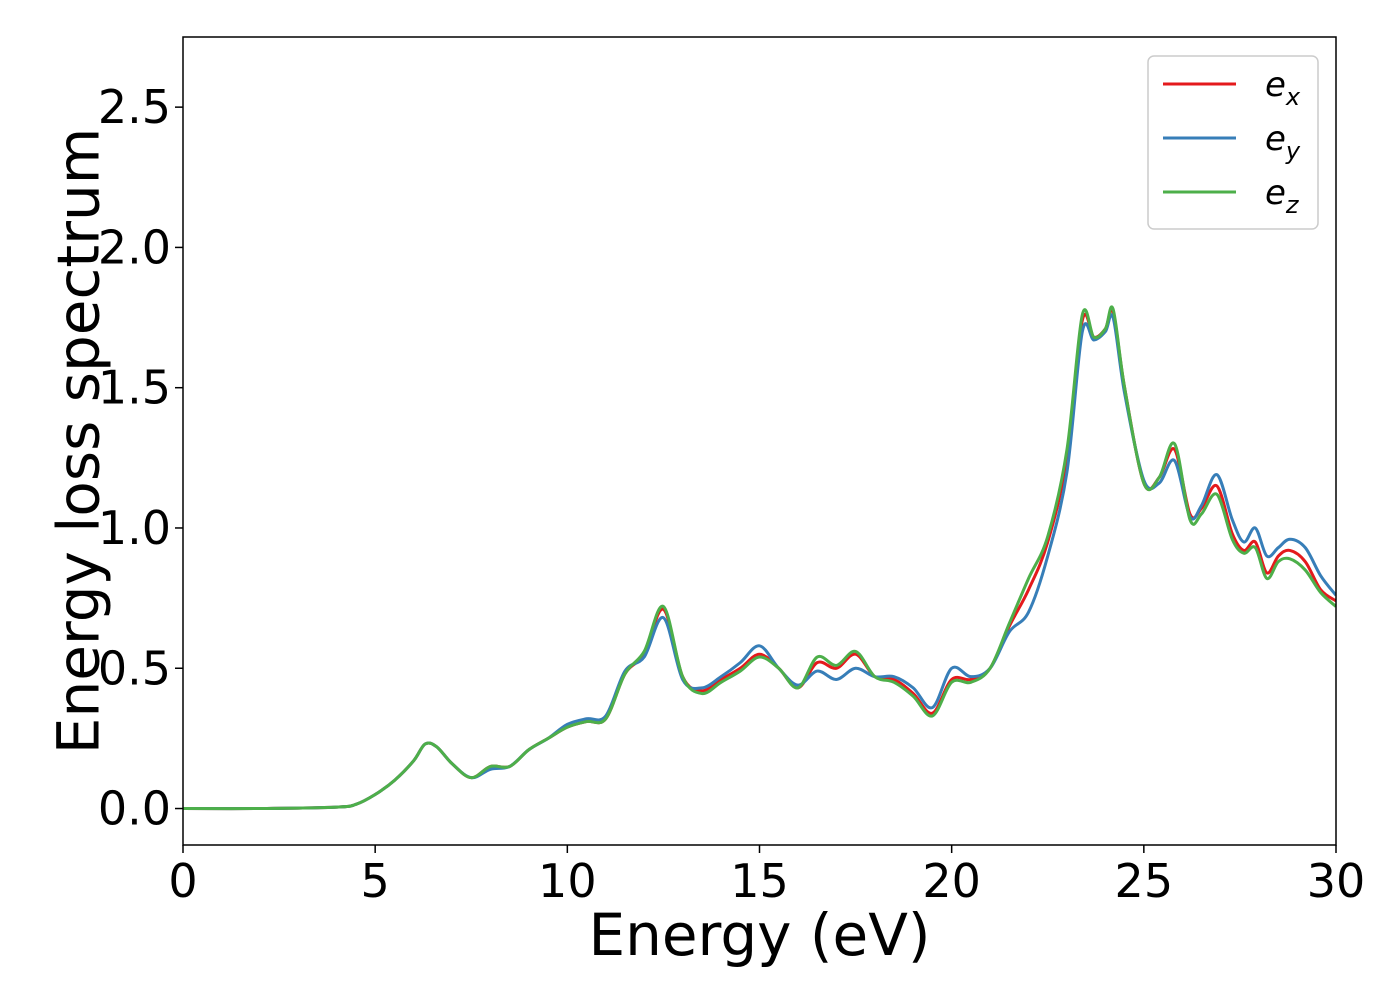  I want to click on y-tick-label: 1.0, so click(134, 528).